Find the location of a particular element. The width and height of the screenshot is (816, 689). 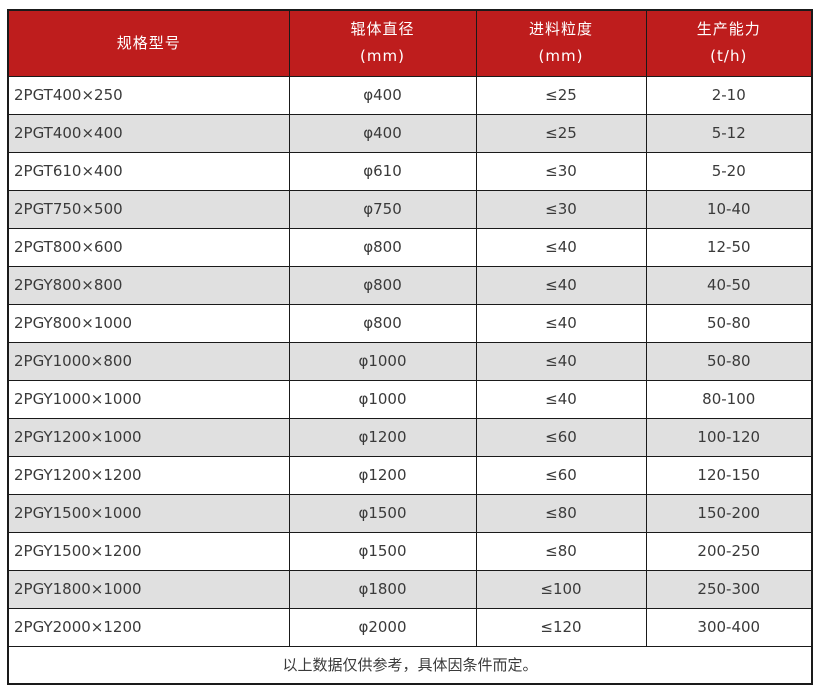

table-row: 2PGT800×600 φ800 ≤40 12-50 is located at coordinates (410, 247).